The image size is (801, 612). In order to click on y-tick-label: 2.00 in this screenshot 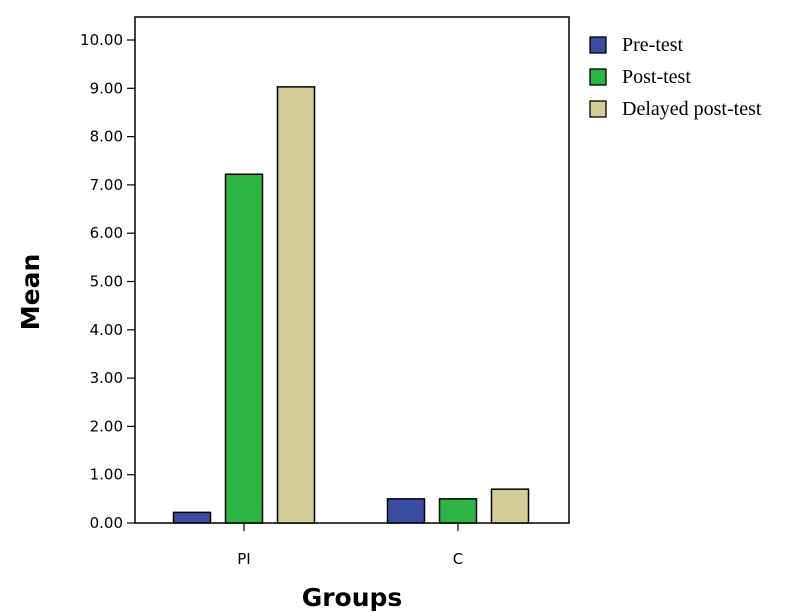, I will do `click(106, 426)`.